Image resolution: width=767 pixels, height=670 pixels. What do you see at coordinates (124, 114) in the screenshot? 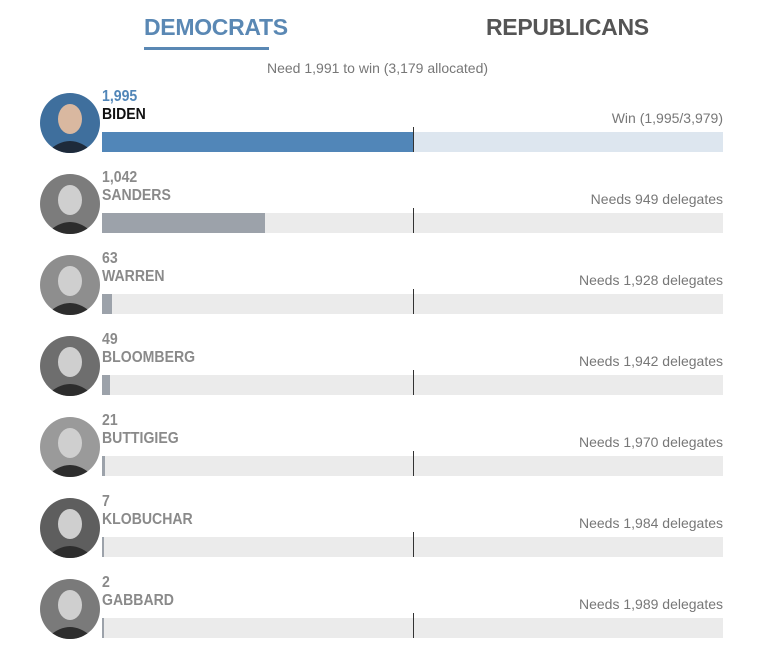
I see `candidate-name: BIDEN` at bounding box center [124, 114].